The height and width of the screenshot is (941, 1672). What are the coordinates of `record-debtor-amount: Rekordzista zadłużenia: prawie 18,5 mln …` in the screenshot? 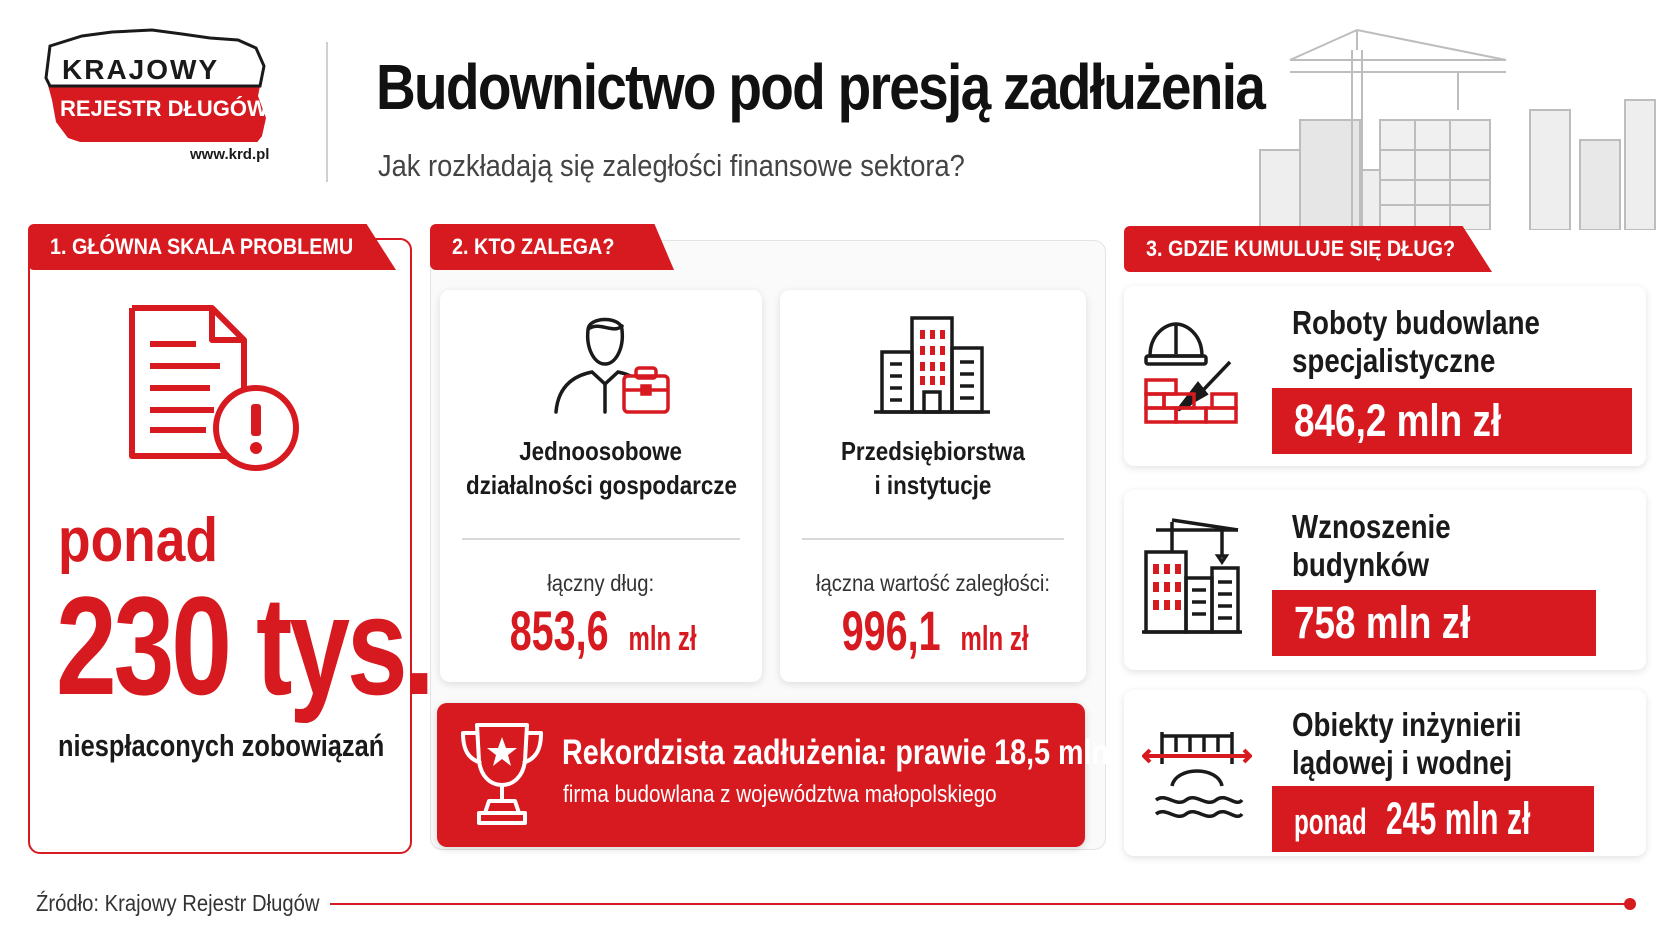 It's located at (851, 752).